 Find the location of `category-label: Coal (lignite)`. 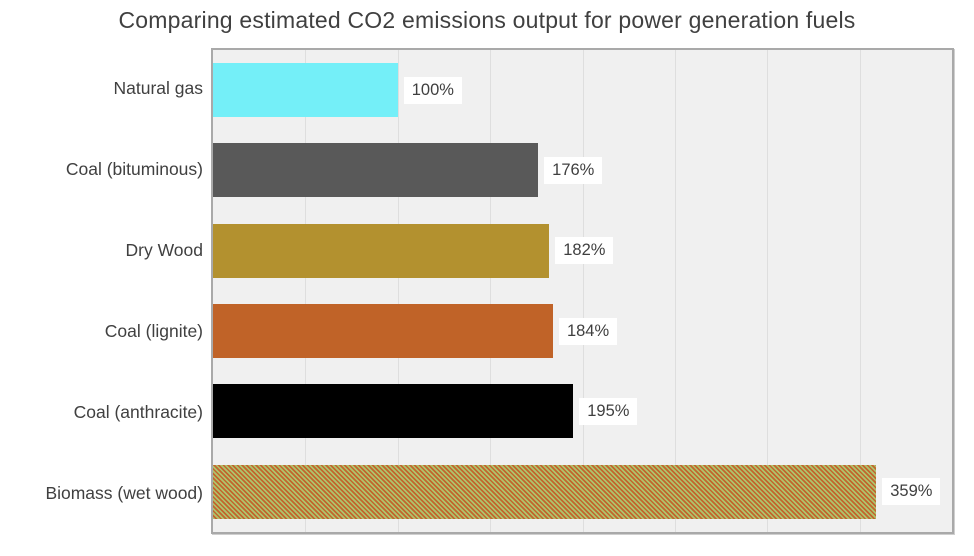

category-label: Coal (lignite) is located at coordinates (153, 331).